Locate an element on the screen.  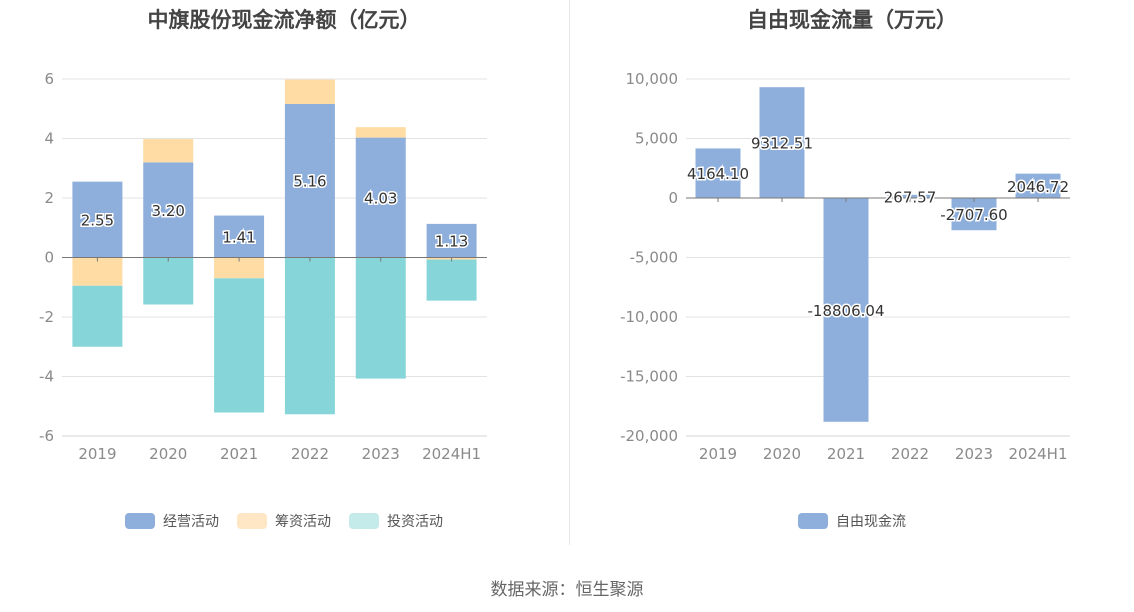
left-legend: 经营活动 筹资活动 投资活动 is located at coordinates (284, 521).